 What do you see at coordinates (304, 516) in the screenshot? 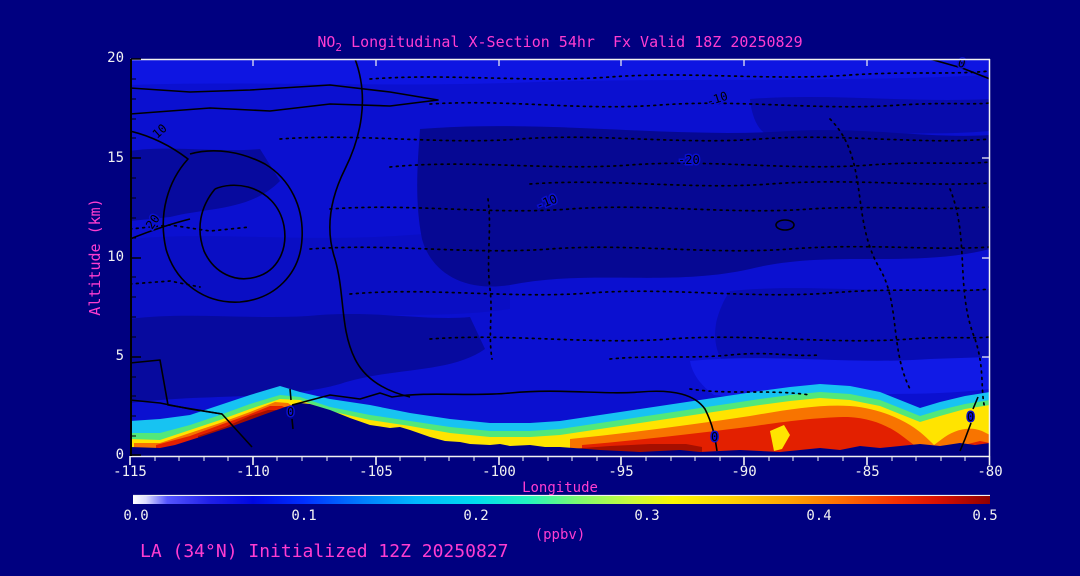
I see `colorbar-tick-label: 0.1` at bounding box center [304, 516].